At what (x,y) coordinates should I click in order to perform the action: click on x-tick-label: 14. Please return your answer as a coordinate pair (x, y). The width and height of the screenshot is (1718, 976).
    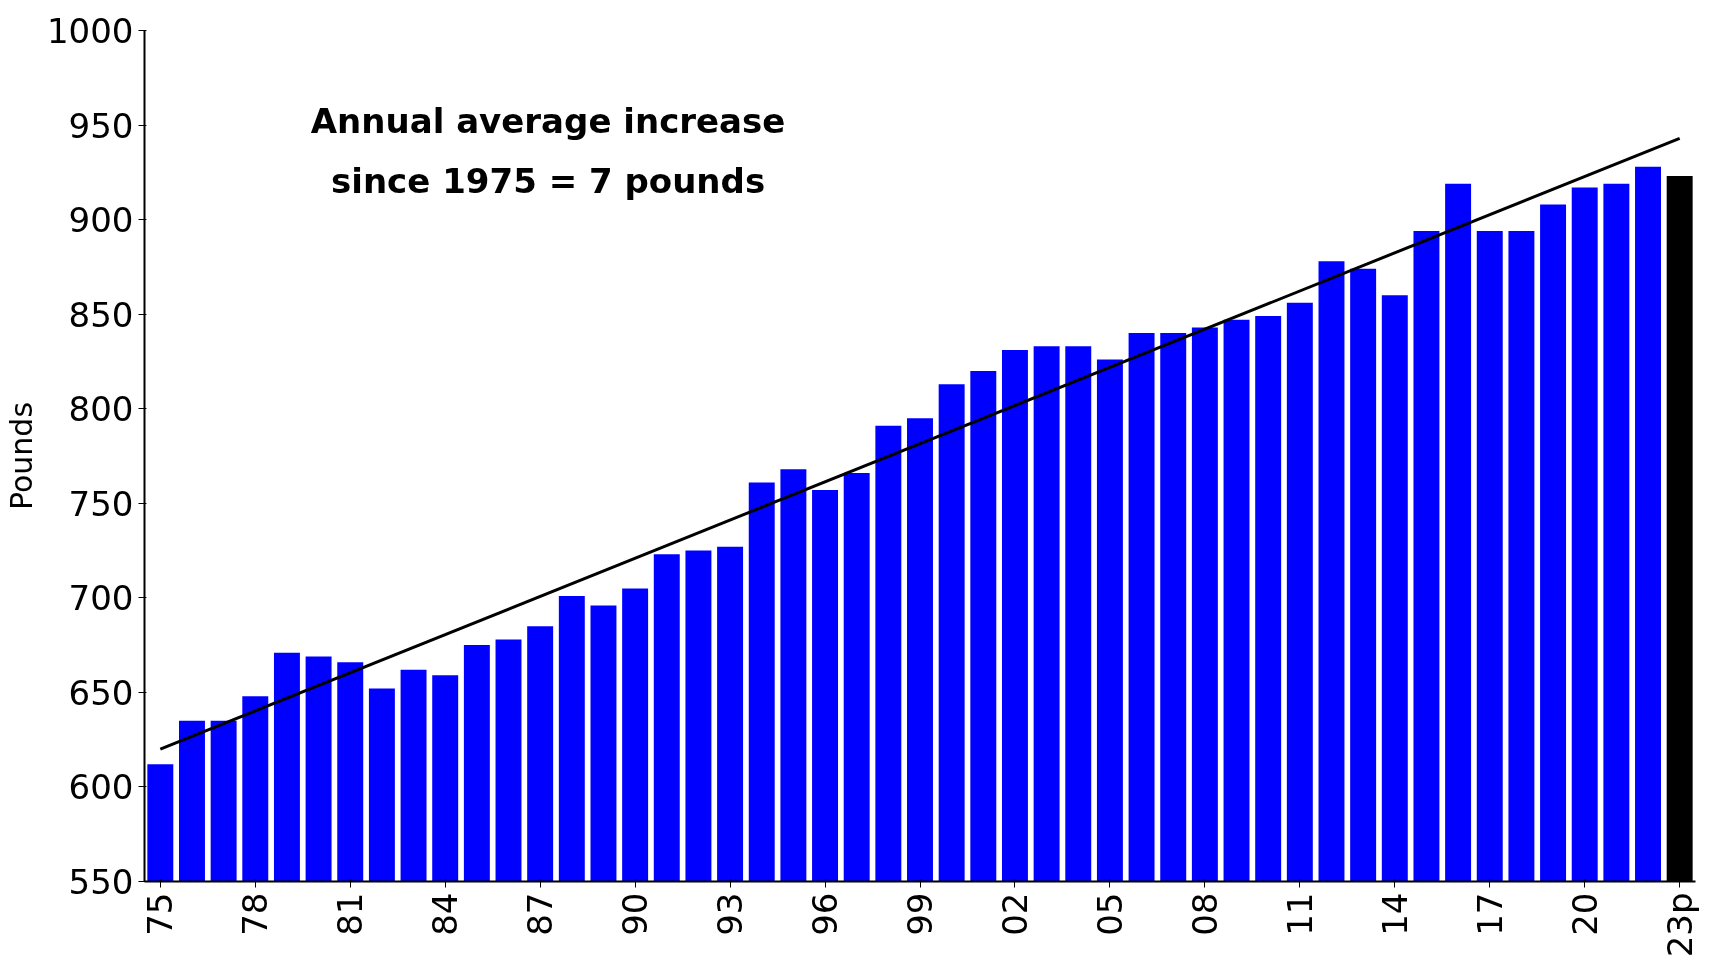
    Looking at the image, I should click on (1394, 914).